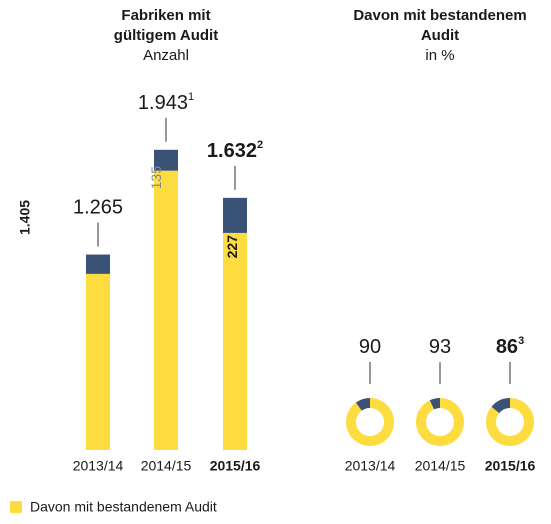 Image resolution: width=551 pixels, height=524 pixels. What do you see at coordinates (156, 178) in the screenshot?
I see `segment-label: 135` at bounding box center [156, 178].